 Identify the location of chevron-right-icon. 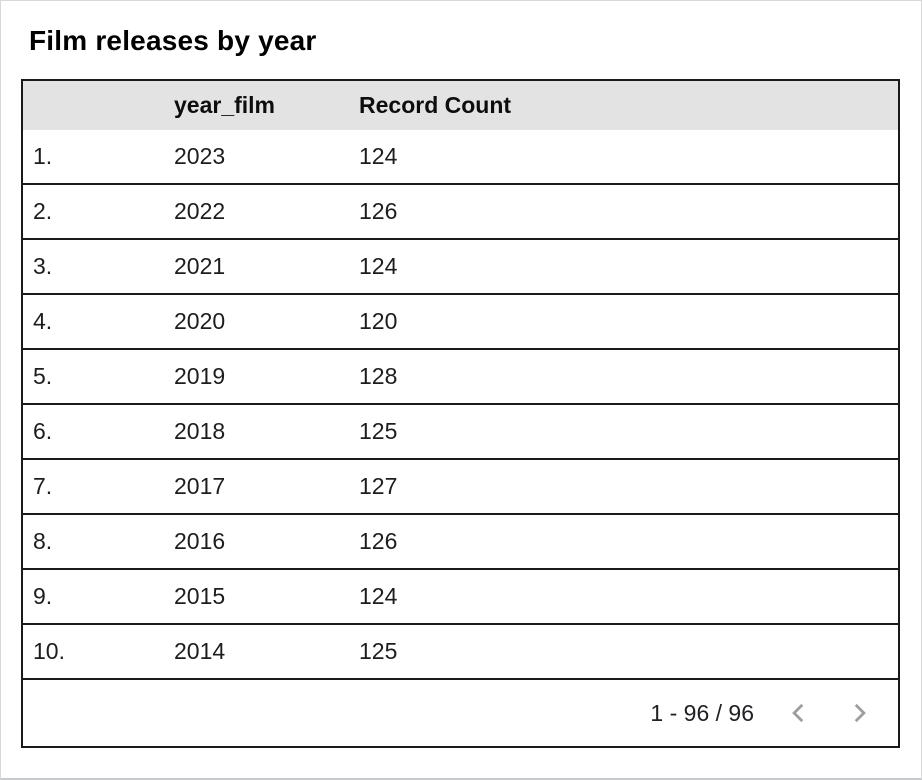
(859, 713).